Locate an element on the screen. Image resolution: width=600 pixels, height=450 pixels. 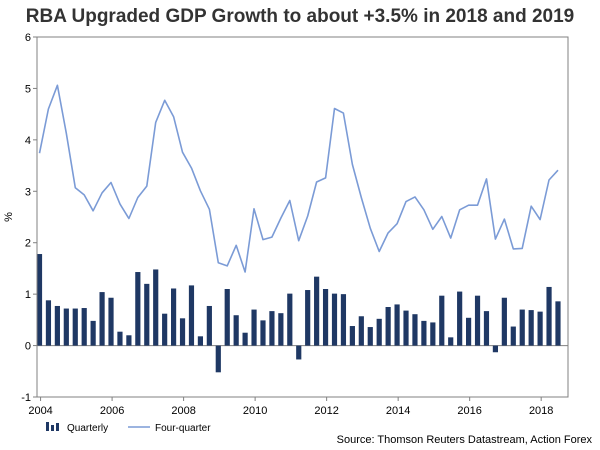
y-tick-label: 2 is located at coordinates (28, 244).